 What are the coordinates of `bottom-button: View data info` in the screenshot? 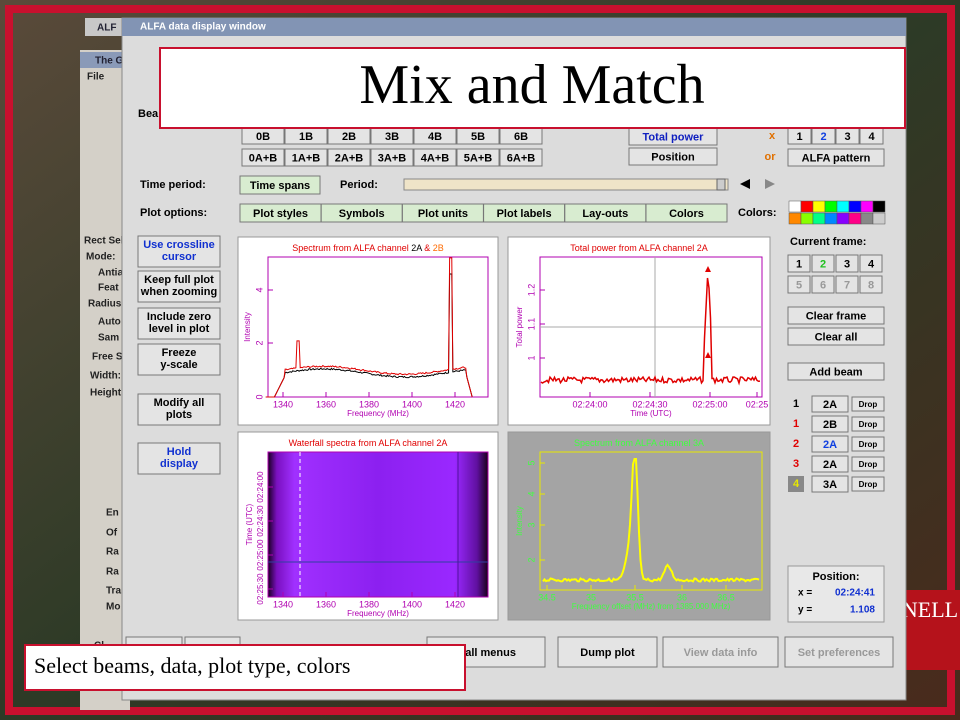 It's located at (720, 652).